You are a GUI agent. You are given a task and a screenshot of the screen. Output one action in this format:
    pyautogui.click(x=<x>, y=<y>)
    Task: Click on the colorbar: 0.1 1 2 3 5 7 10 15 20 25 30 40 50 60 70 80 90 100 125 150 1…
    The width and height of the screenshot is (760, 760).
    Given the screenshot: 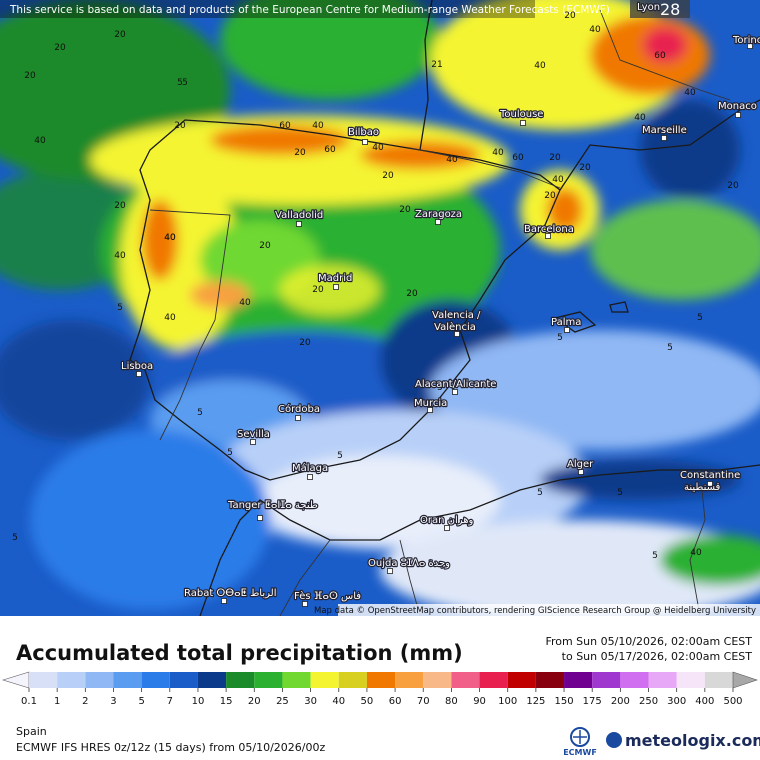 What is the action you would take?
    pyautogui.click(x=379, y=689)
    